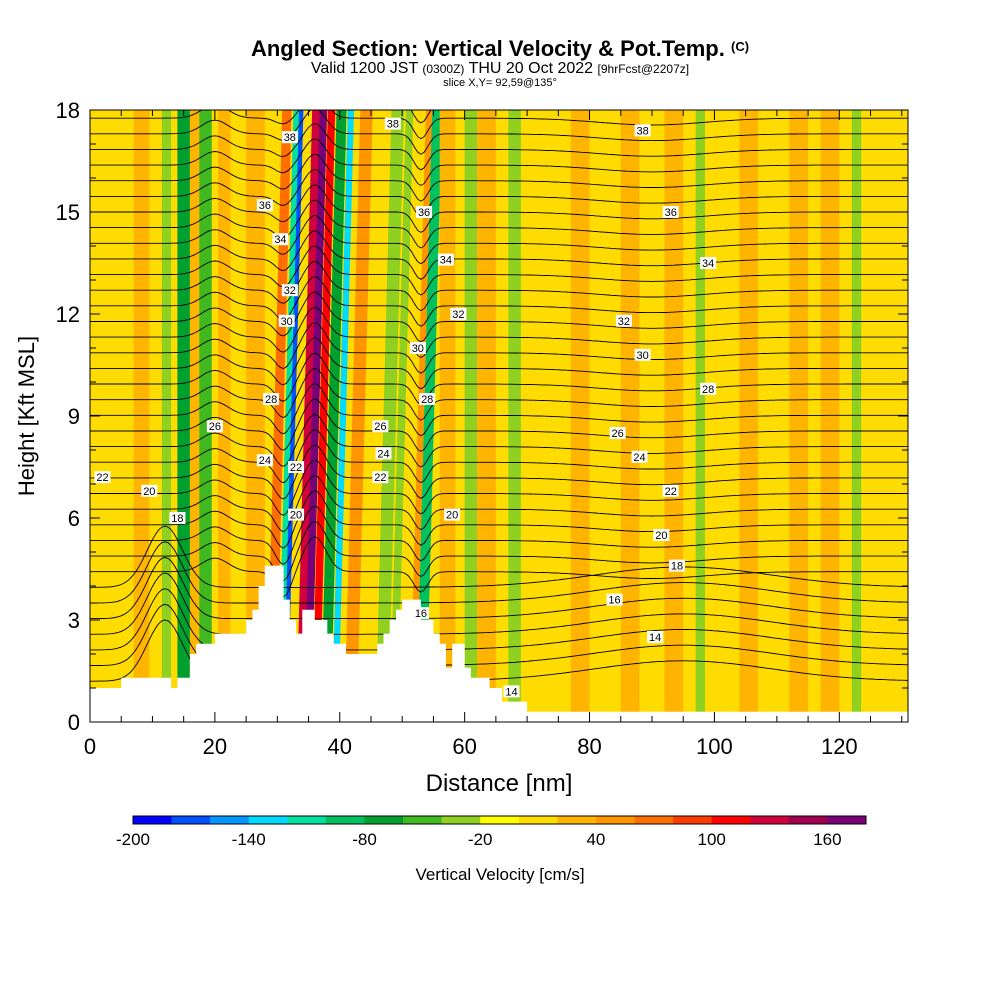 The width and height of the screenshot is (1000, 1000). What do you see at coordinates (74, 620) in the screenshot?
I see `y-tick-label: 3` at bounding box center [74, 620].